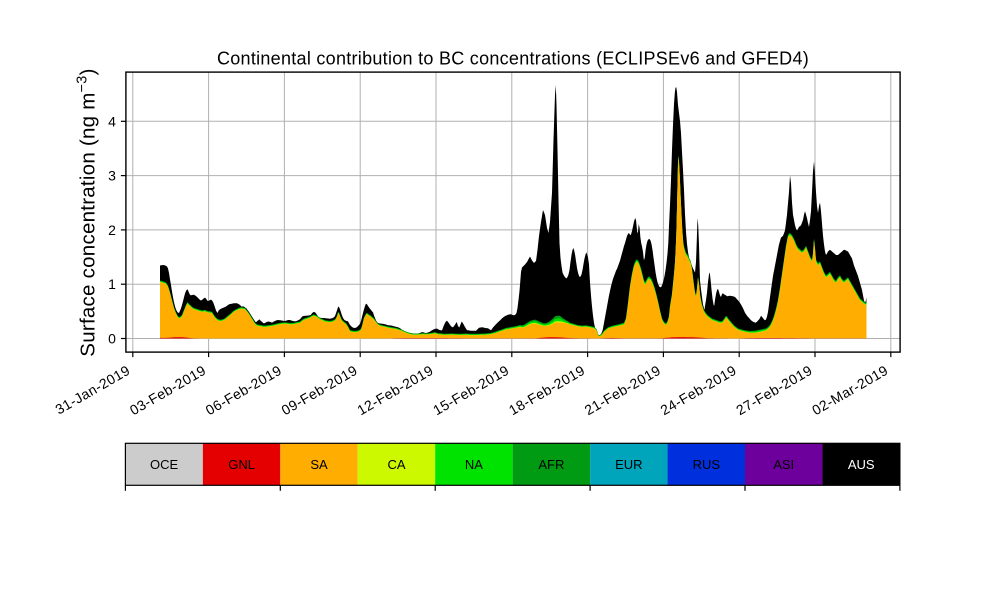 This screenshot has height=600, width=1000. Describe the element at coordinates (241, 464) in the screenshot. I see `svg-text: GNL` at that location.